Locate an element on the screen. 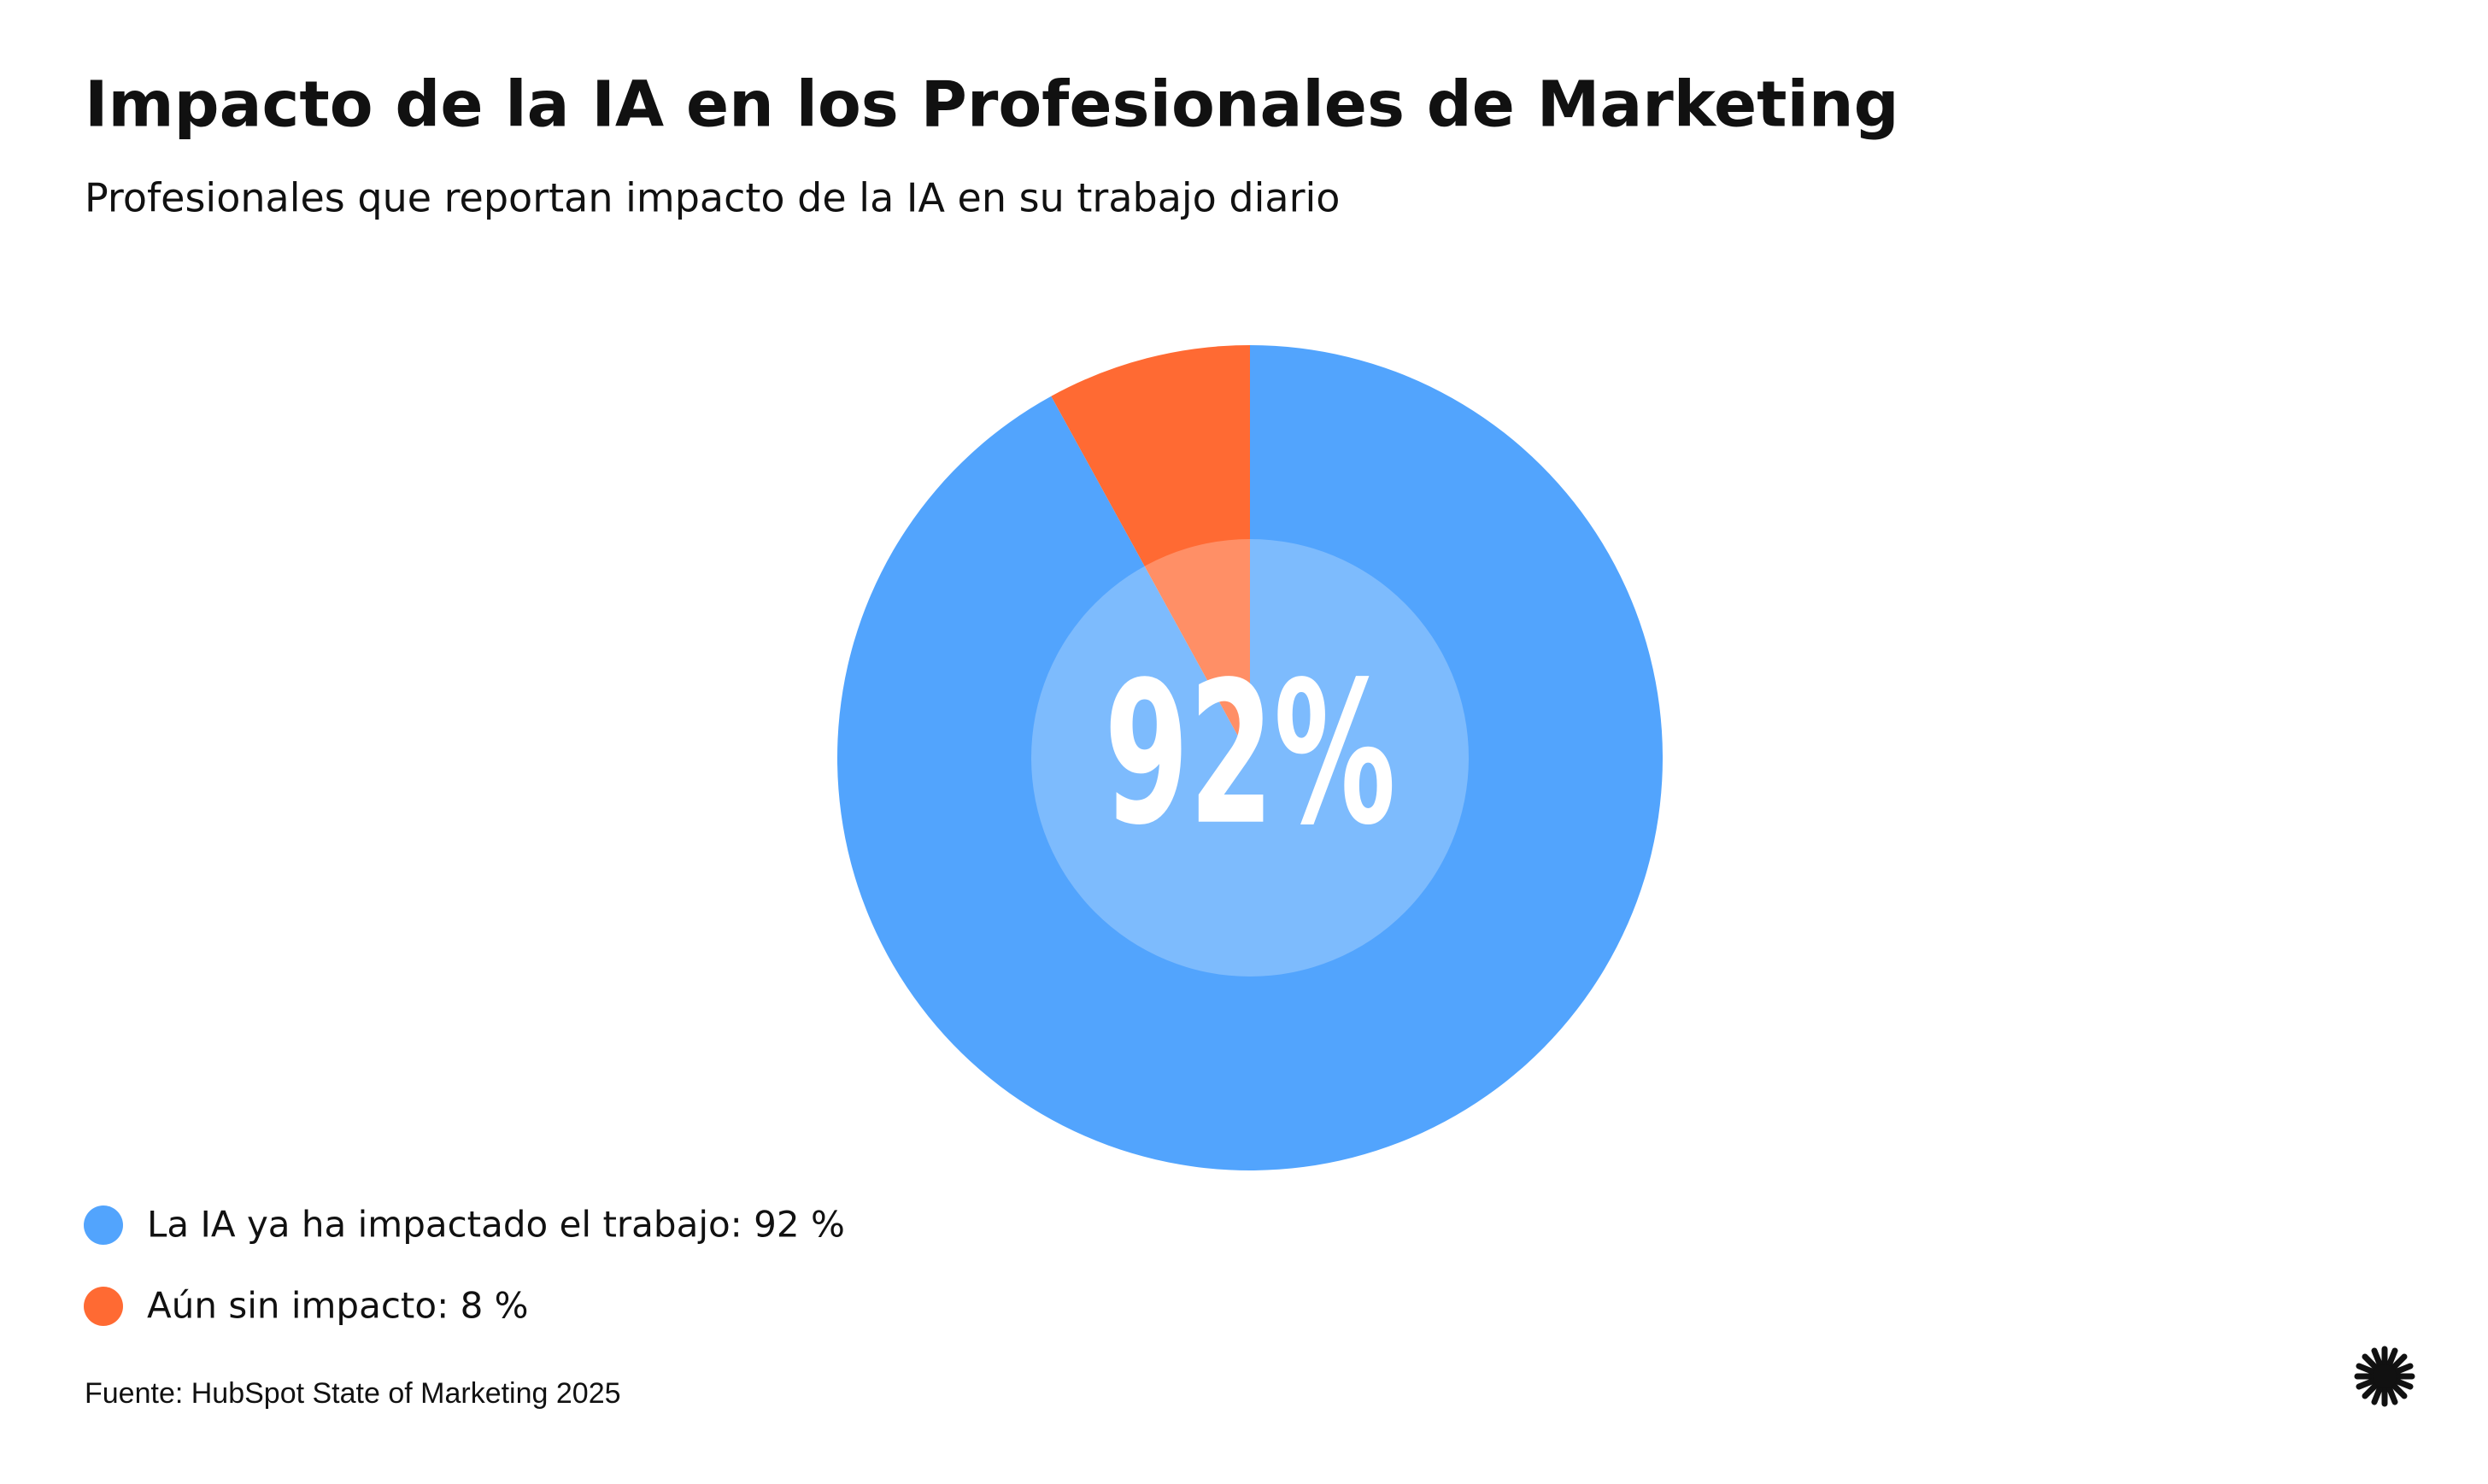 This screenshot has height=1484, width=2488. legend-label: Aún sin impacto: 8 % is located at coordinates (338, 1306).